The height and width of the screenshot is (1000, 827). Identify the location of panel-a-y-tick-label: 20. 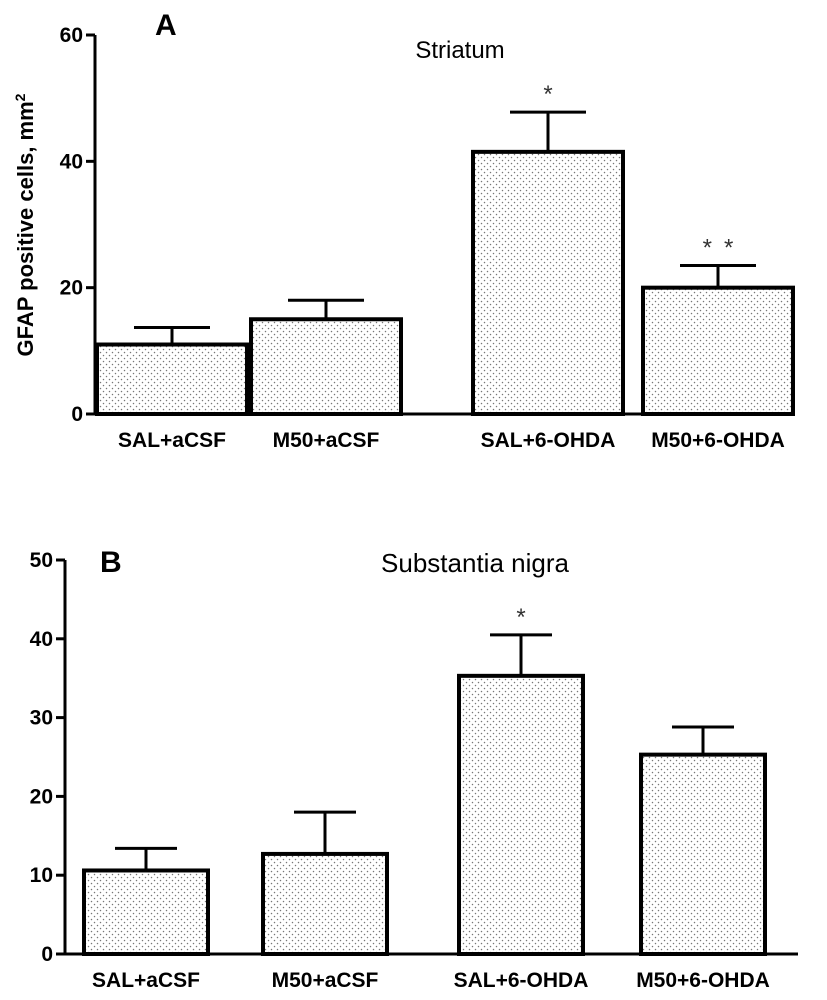
(71, 288).